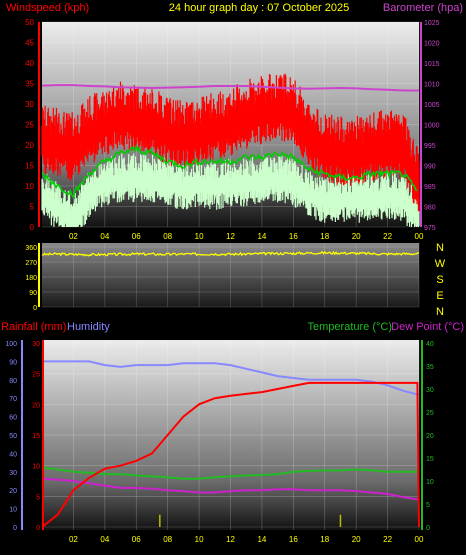  What do you see at coordinates (440, 264) in the screenshot?
I see `compass-west: W` at bounding box center [440, 264].